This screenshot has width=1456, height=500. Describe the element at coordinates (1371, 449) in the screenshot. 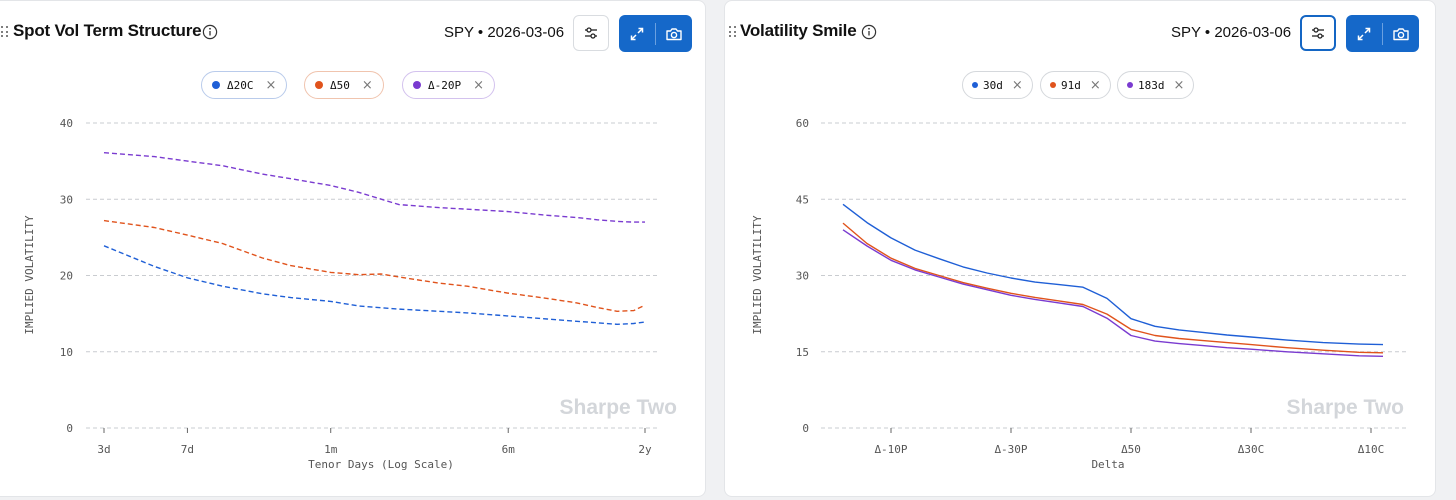

I see `x-tick-label: Δ10C` at that location.